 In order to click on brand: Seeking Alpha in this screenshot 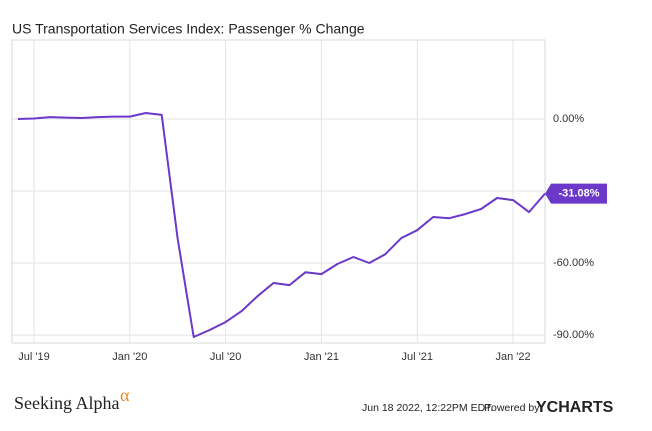, I will do `click(67, 403)`.